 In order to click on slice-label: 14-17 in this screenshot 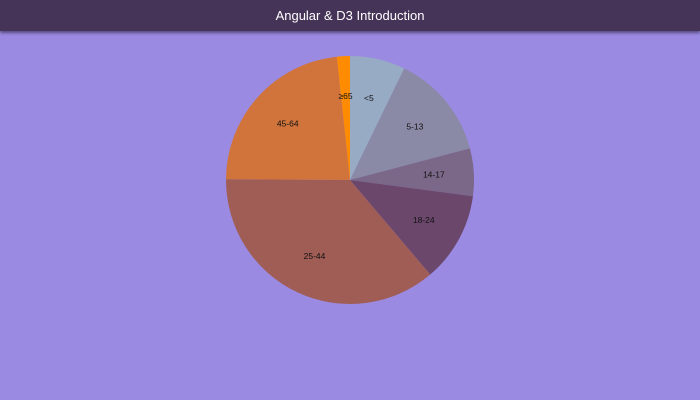, I will do `click(434, 175)`.